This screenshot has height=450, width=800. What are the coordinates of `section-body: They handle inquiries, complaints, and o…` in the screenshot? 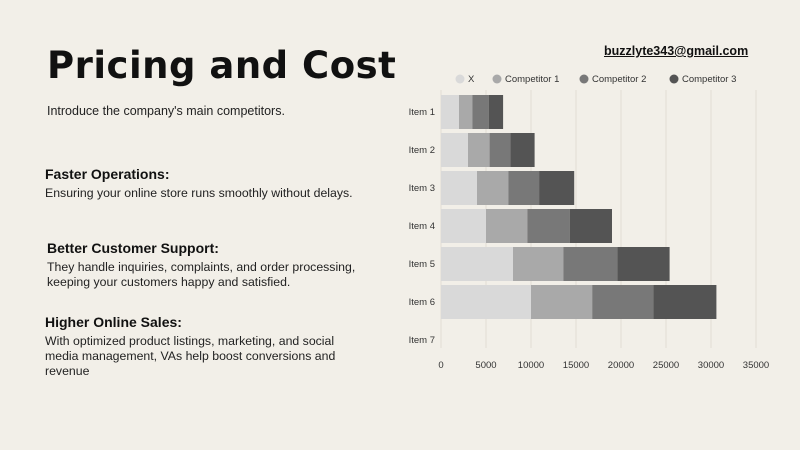 It's located at (201, 274).